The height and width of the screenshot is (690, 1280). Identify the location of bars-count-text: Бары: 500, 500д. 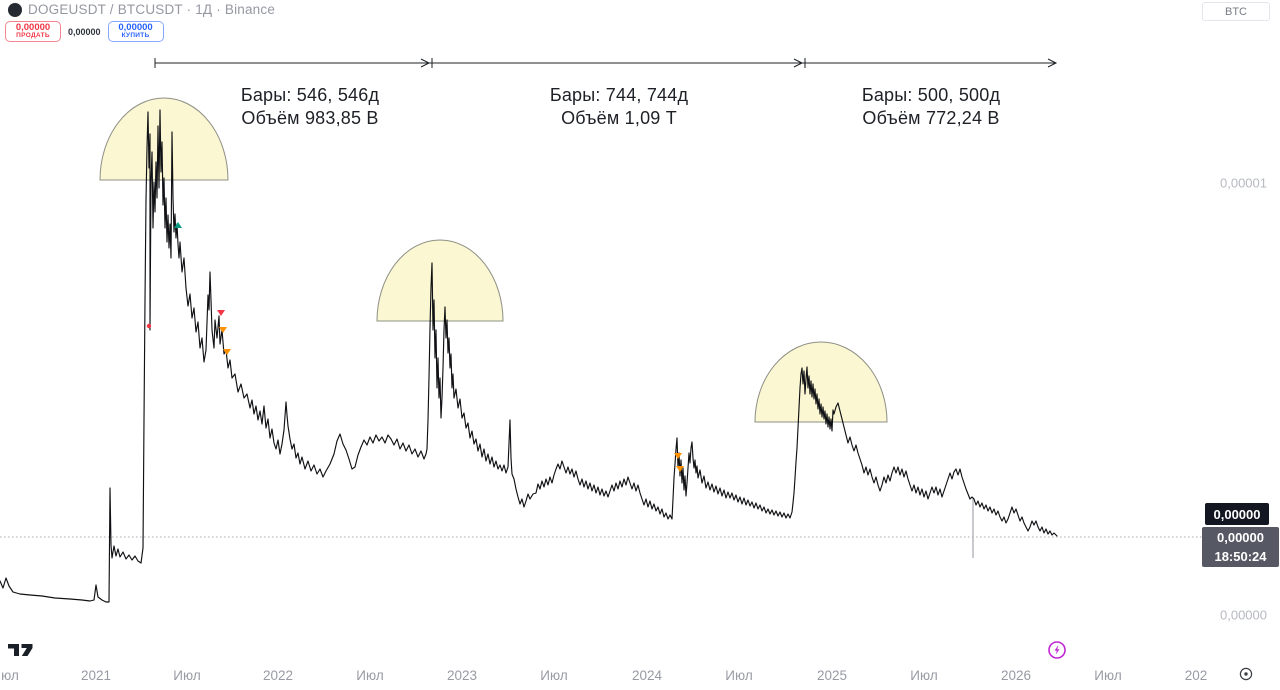
(931, 95).